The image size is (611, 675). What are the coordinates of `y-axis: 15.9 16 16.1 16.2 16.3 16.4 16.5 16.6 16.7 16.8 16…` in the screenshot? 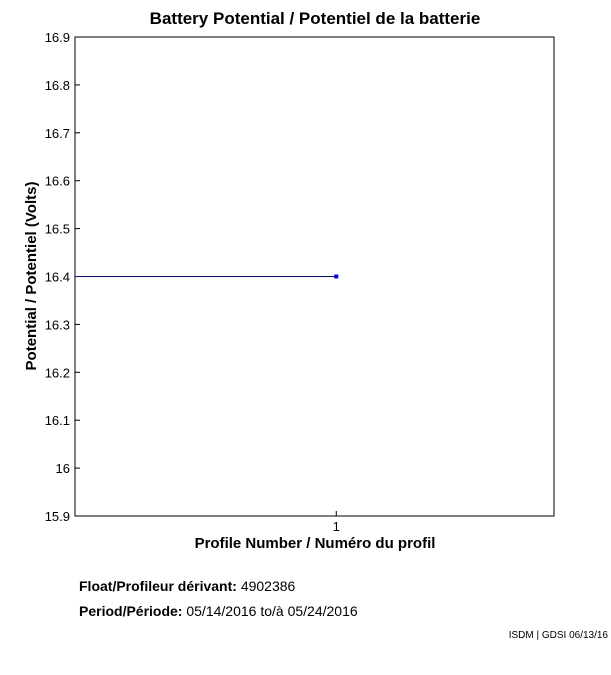 It's located at (62, 277).